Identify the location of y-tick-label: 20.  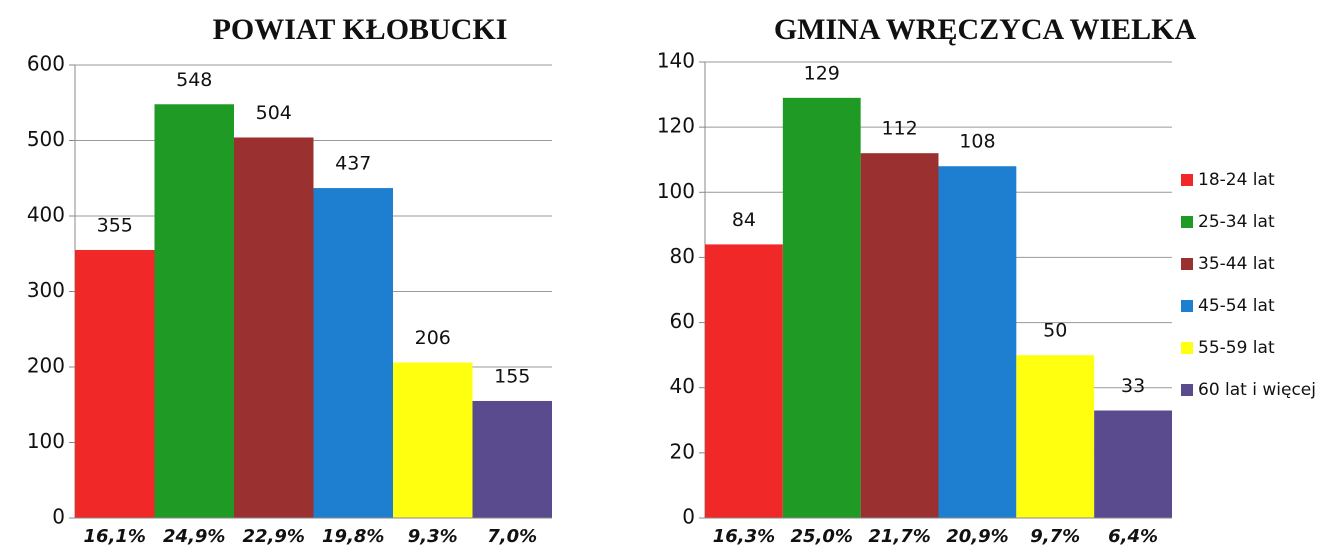
(682, 451).